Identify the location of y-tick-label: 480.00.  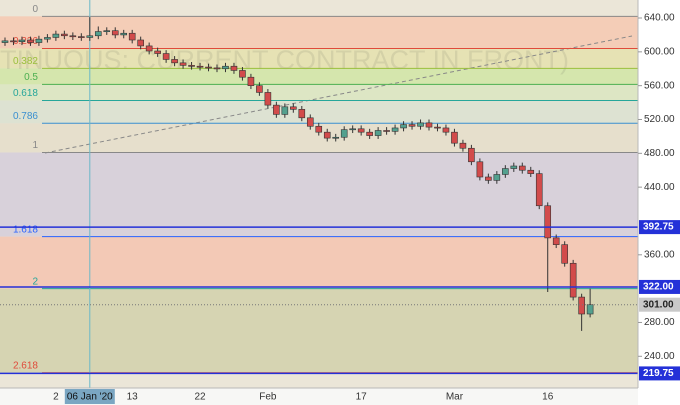
(659, 153).